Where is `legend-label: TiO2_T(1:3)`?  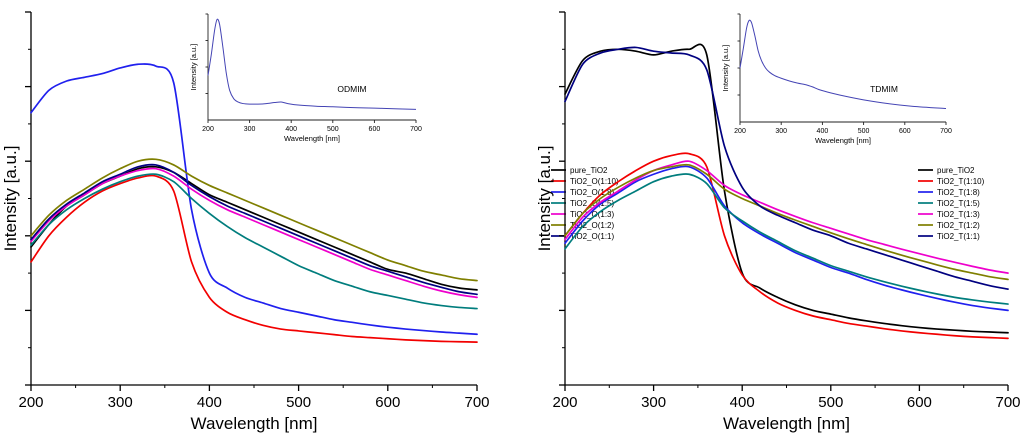 legend-label: TiO2_T(1:3) is located at coordinates (958, 214).